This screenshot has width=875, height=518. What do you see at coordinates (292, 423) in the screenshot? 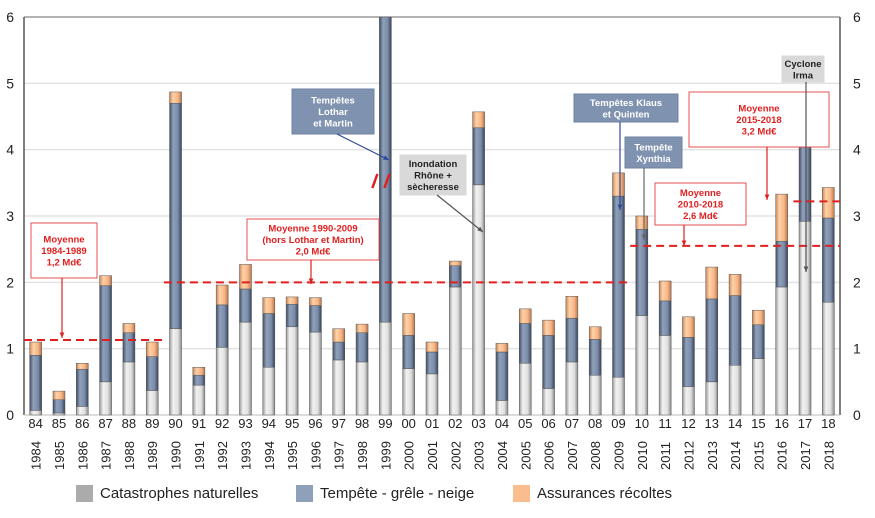
I see `x-tick-label-short: 95` at bounding box center [292, 423].